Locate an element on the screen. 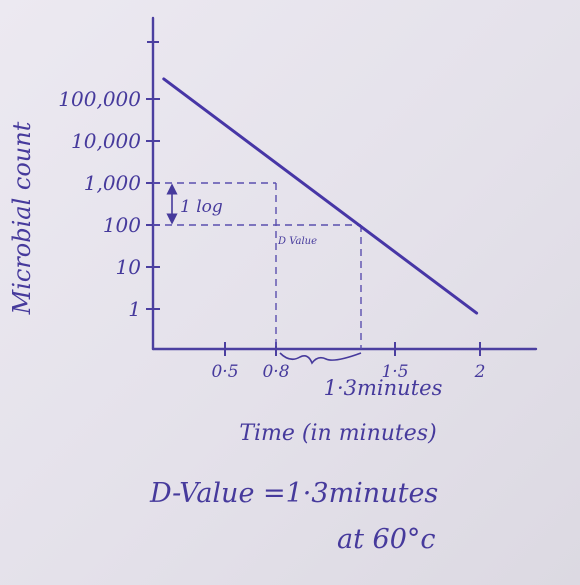 This screenshot has height=585, width=580. one-log-label: 1 log is located at coordinates (201, 207).